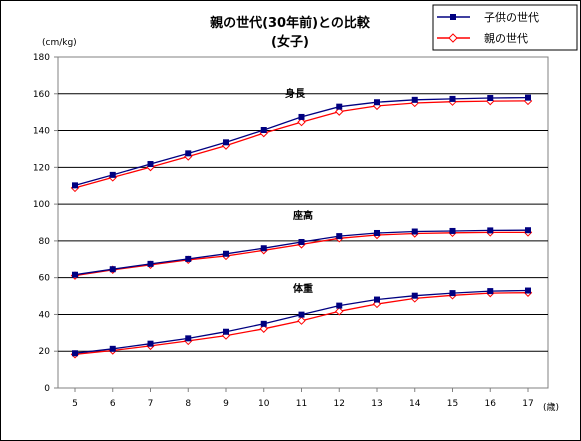  I want to click on x-tick-label: 13, so click(376, 404).